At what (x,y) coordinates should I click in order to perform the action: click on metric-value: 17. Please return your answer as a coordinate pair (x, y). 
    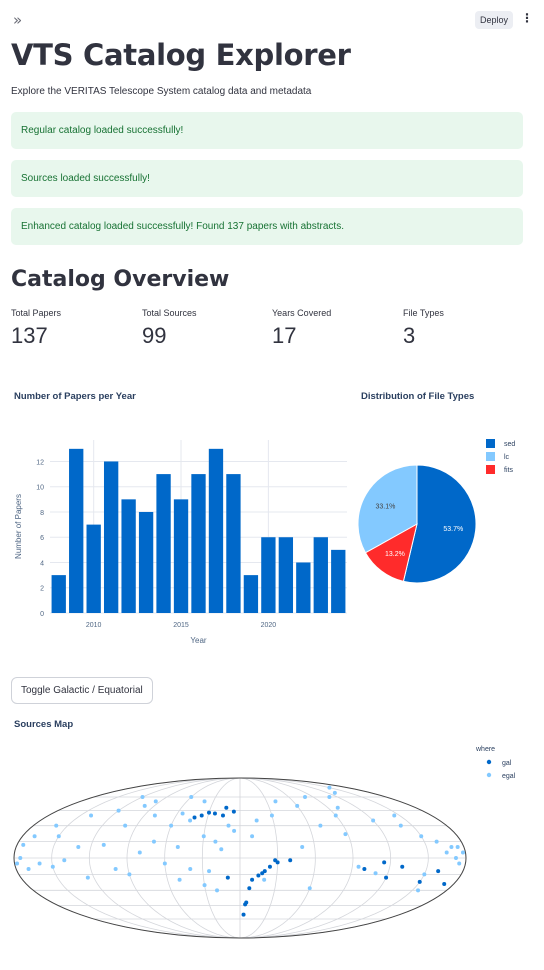
    Looking at the image, I should click on (284, 335).